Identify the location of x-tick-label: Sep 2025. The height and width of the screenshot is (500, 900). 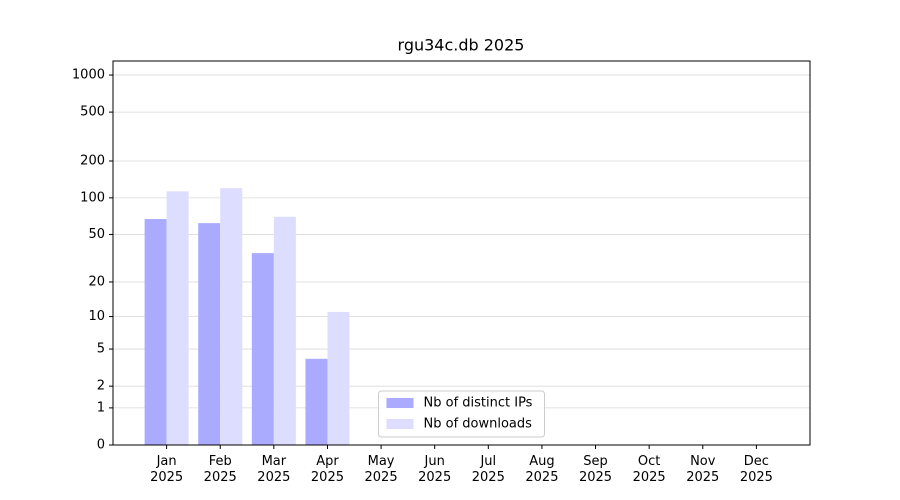
(595, 469).